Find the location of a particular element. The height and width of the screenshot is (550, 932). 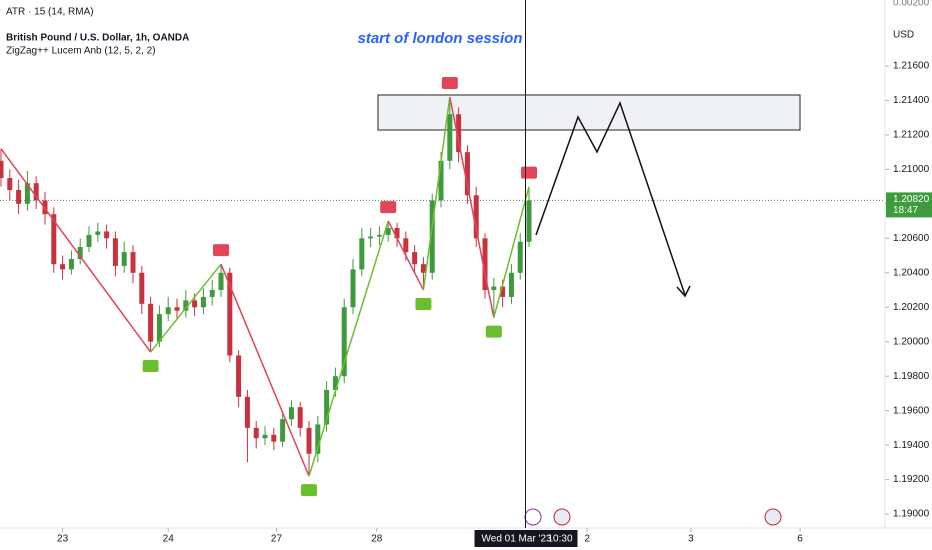

last-price-box is located at coordinates (909, 205).